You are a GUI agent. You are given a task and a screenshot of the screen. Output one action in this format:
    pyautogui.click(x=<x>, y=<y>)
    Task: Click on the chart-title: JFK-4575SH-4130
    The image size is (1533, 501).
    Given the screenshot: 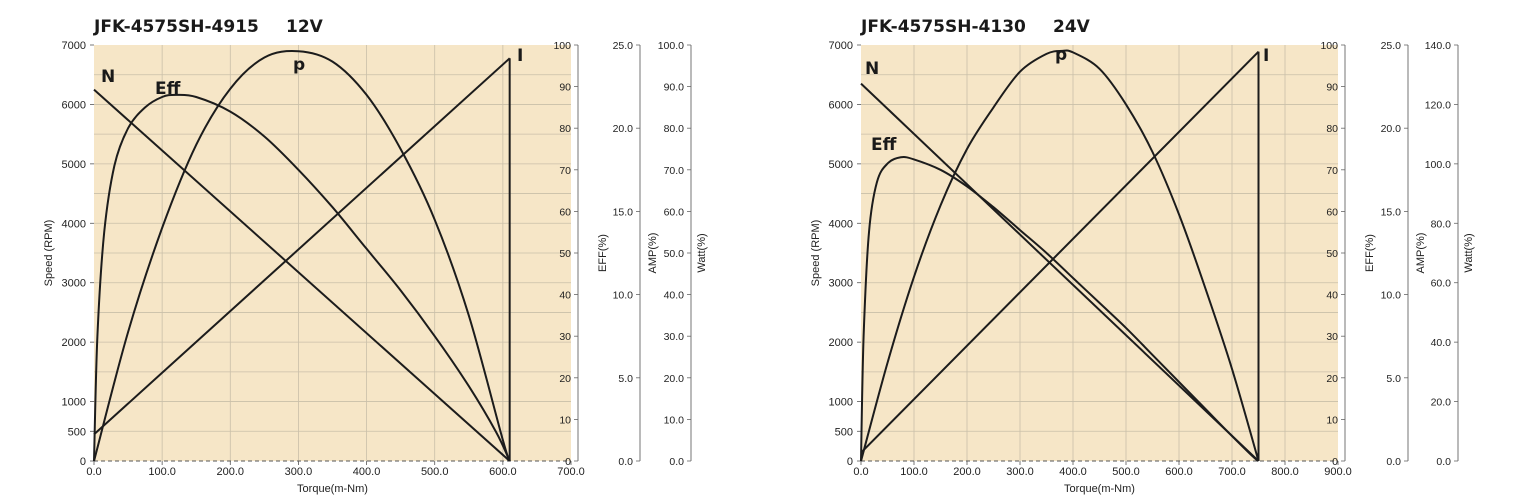 What is the action you would take?
    pyautogui.click(x=943, y=27)
    